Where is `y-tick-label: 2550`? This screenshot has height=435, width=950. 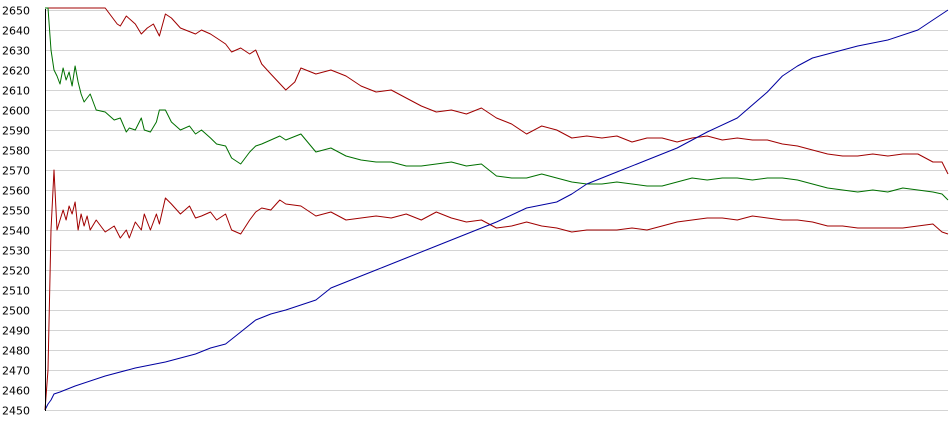
y-tick-label: 2550 is located at coordinates (16, 211).